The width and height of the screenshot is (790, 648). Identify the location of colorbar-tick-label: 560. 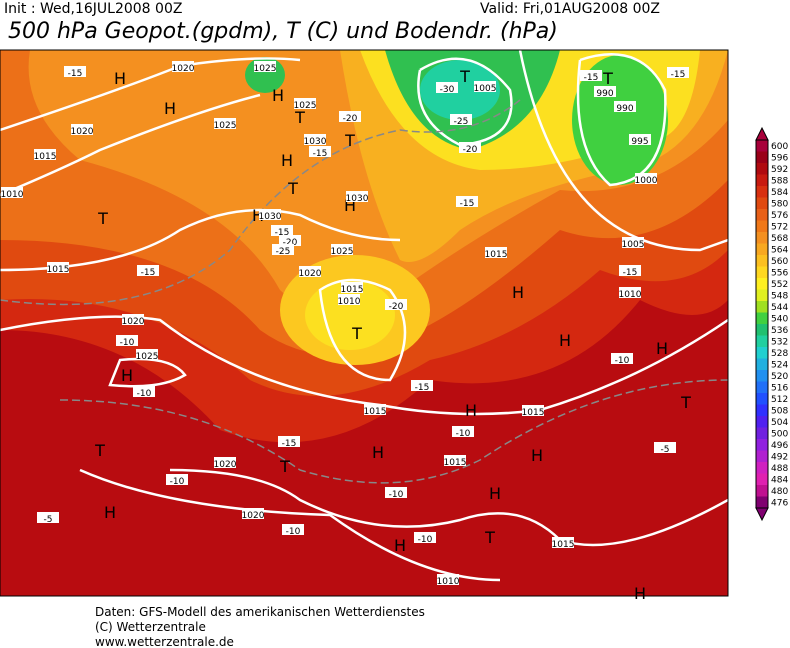
(779, 262).